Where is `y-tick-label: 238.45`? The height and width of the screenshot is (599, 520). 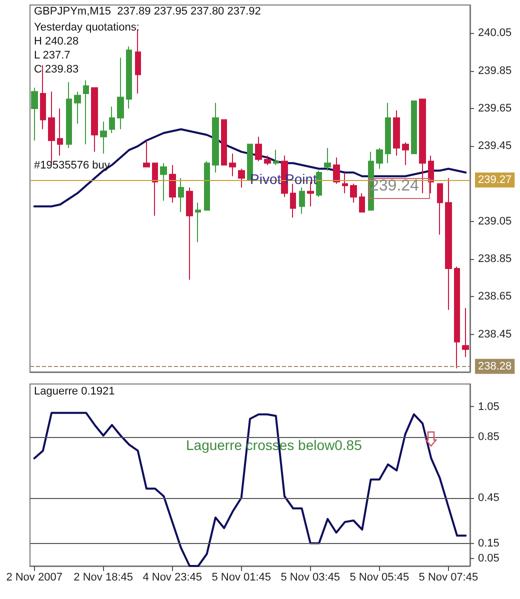
y-tick-label: 238.45 is located at coordinates (495, 334).